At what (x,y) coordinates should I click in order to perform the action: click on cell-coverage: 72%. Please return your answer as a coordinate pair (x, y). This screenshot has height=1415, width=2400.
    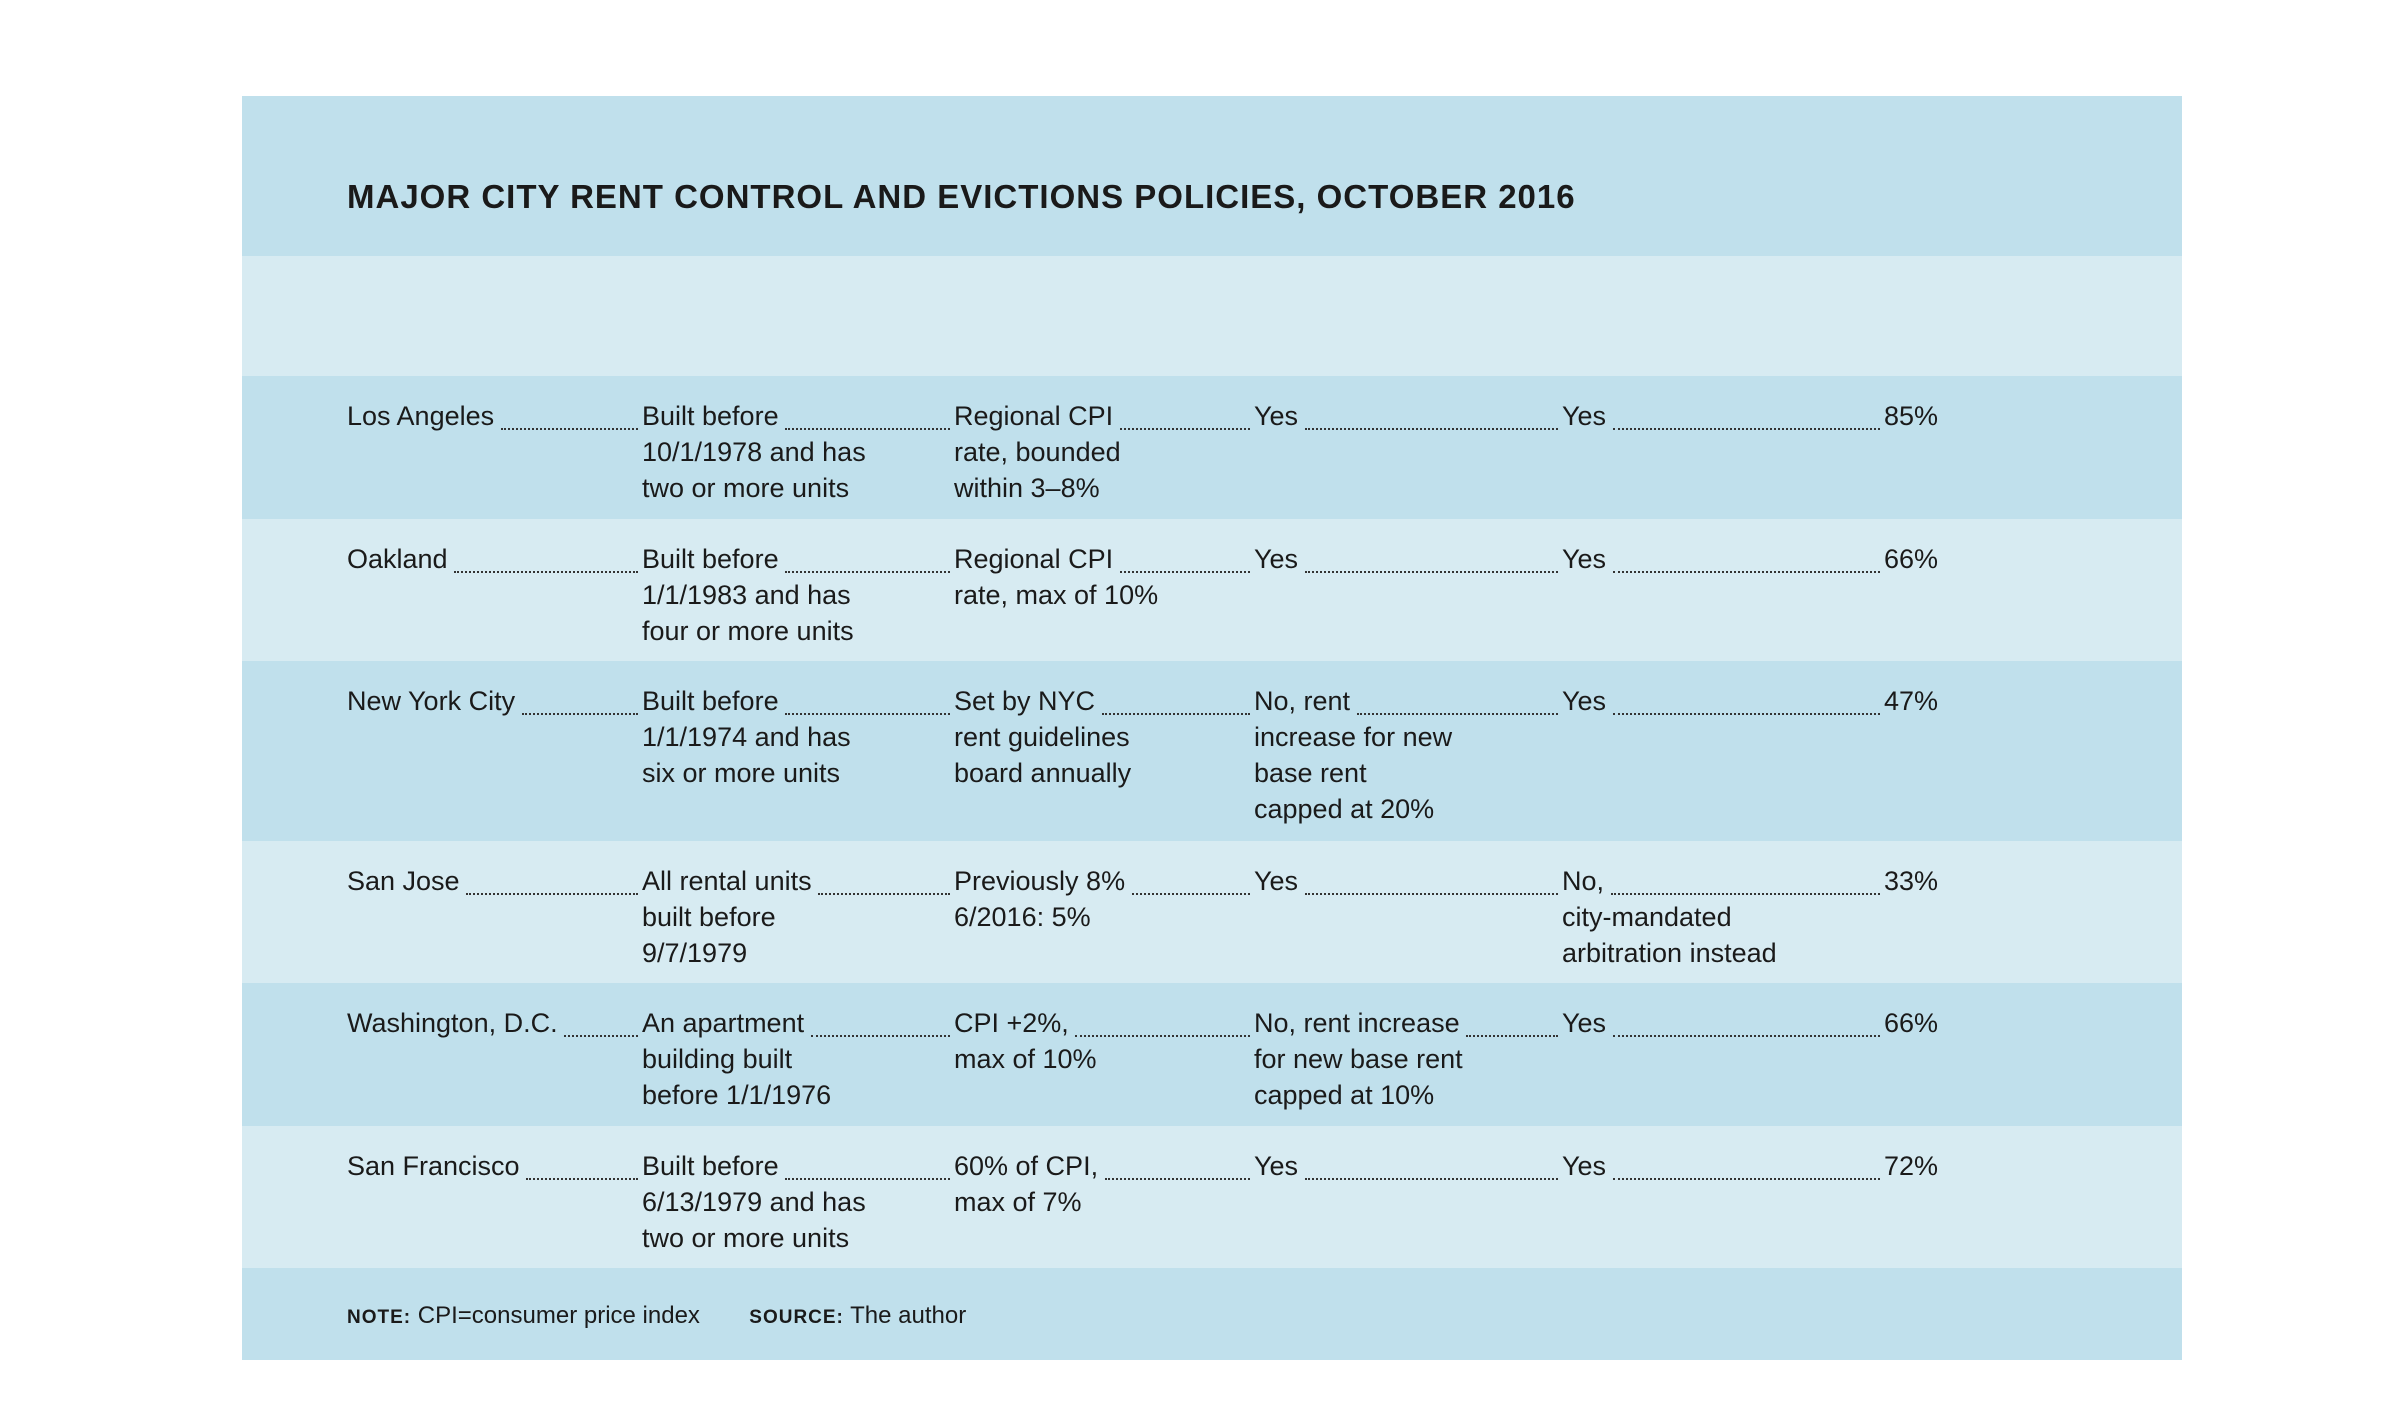
    Looking at the image, I should click on (1911, 1166).